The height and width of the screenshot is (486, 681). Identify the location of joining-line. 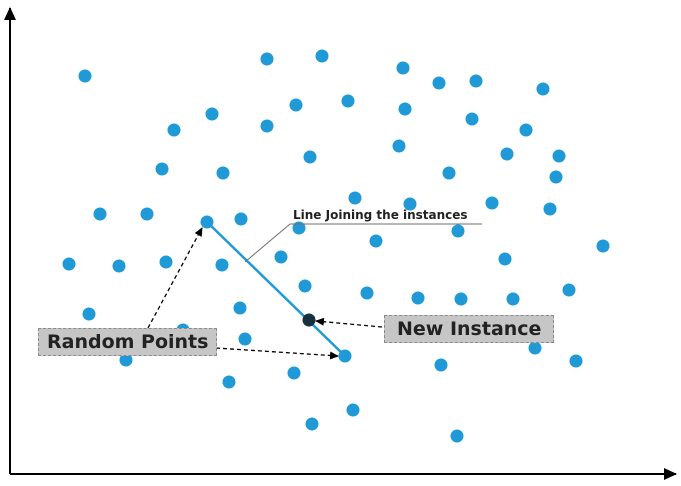
(276, 289).